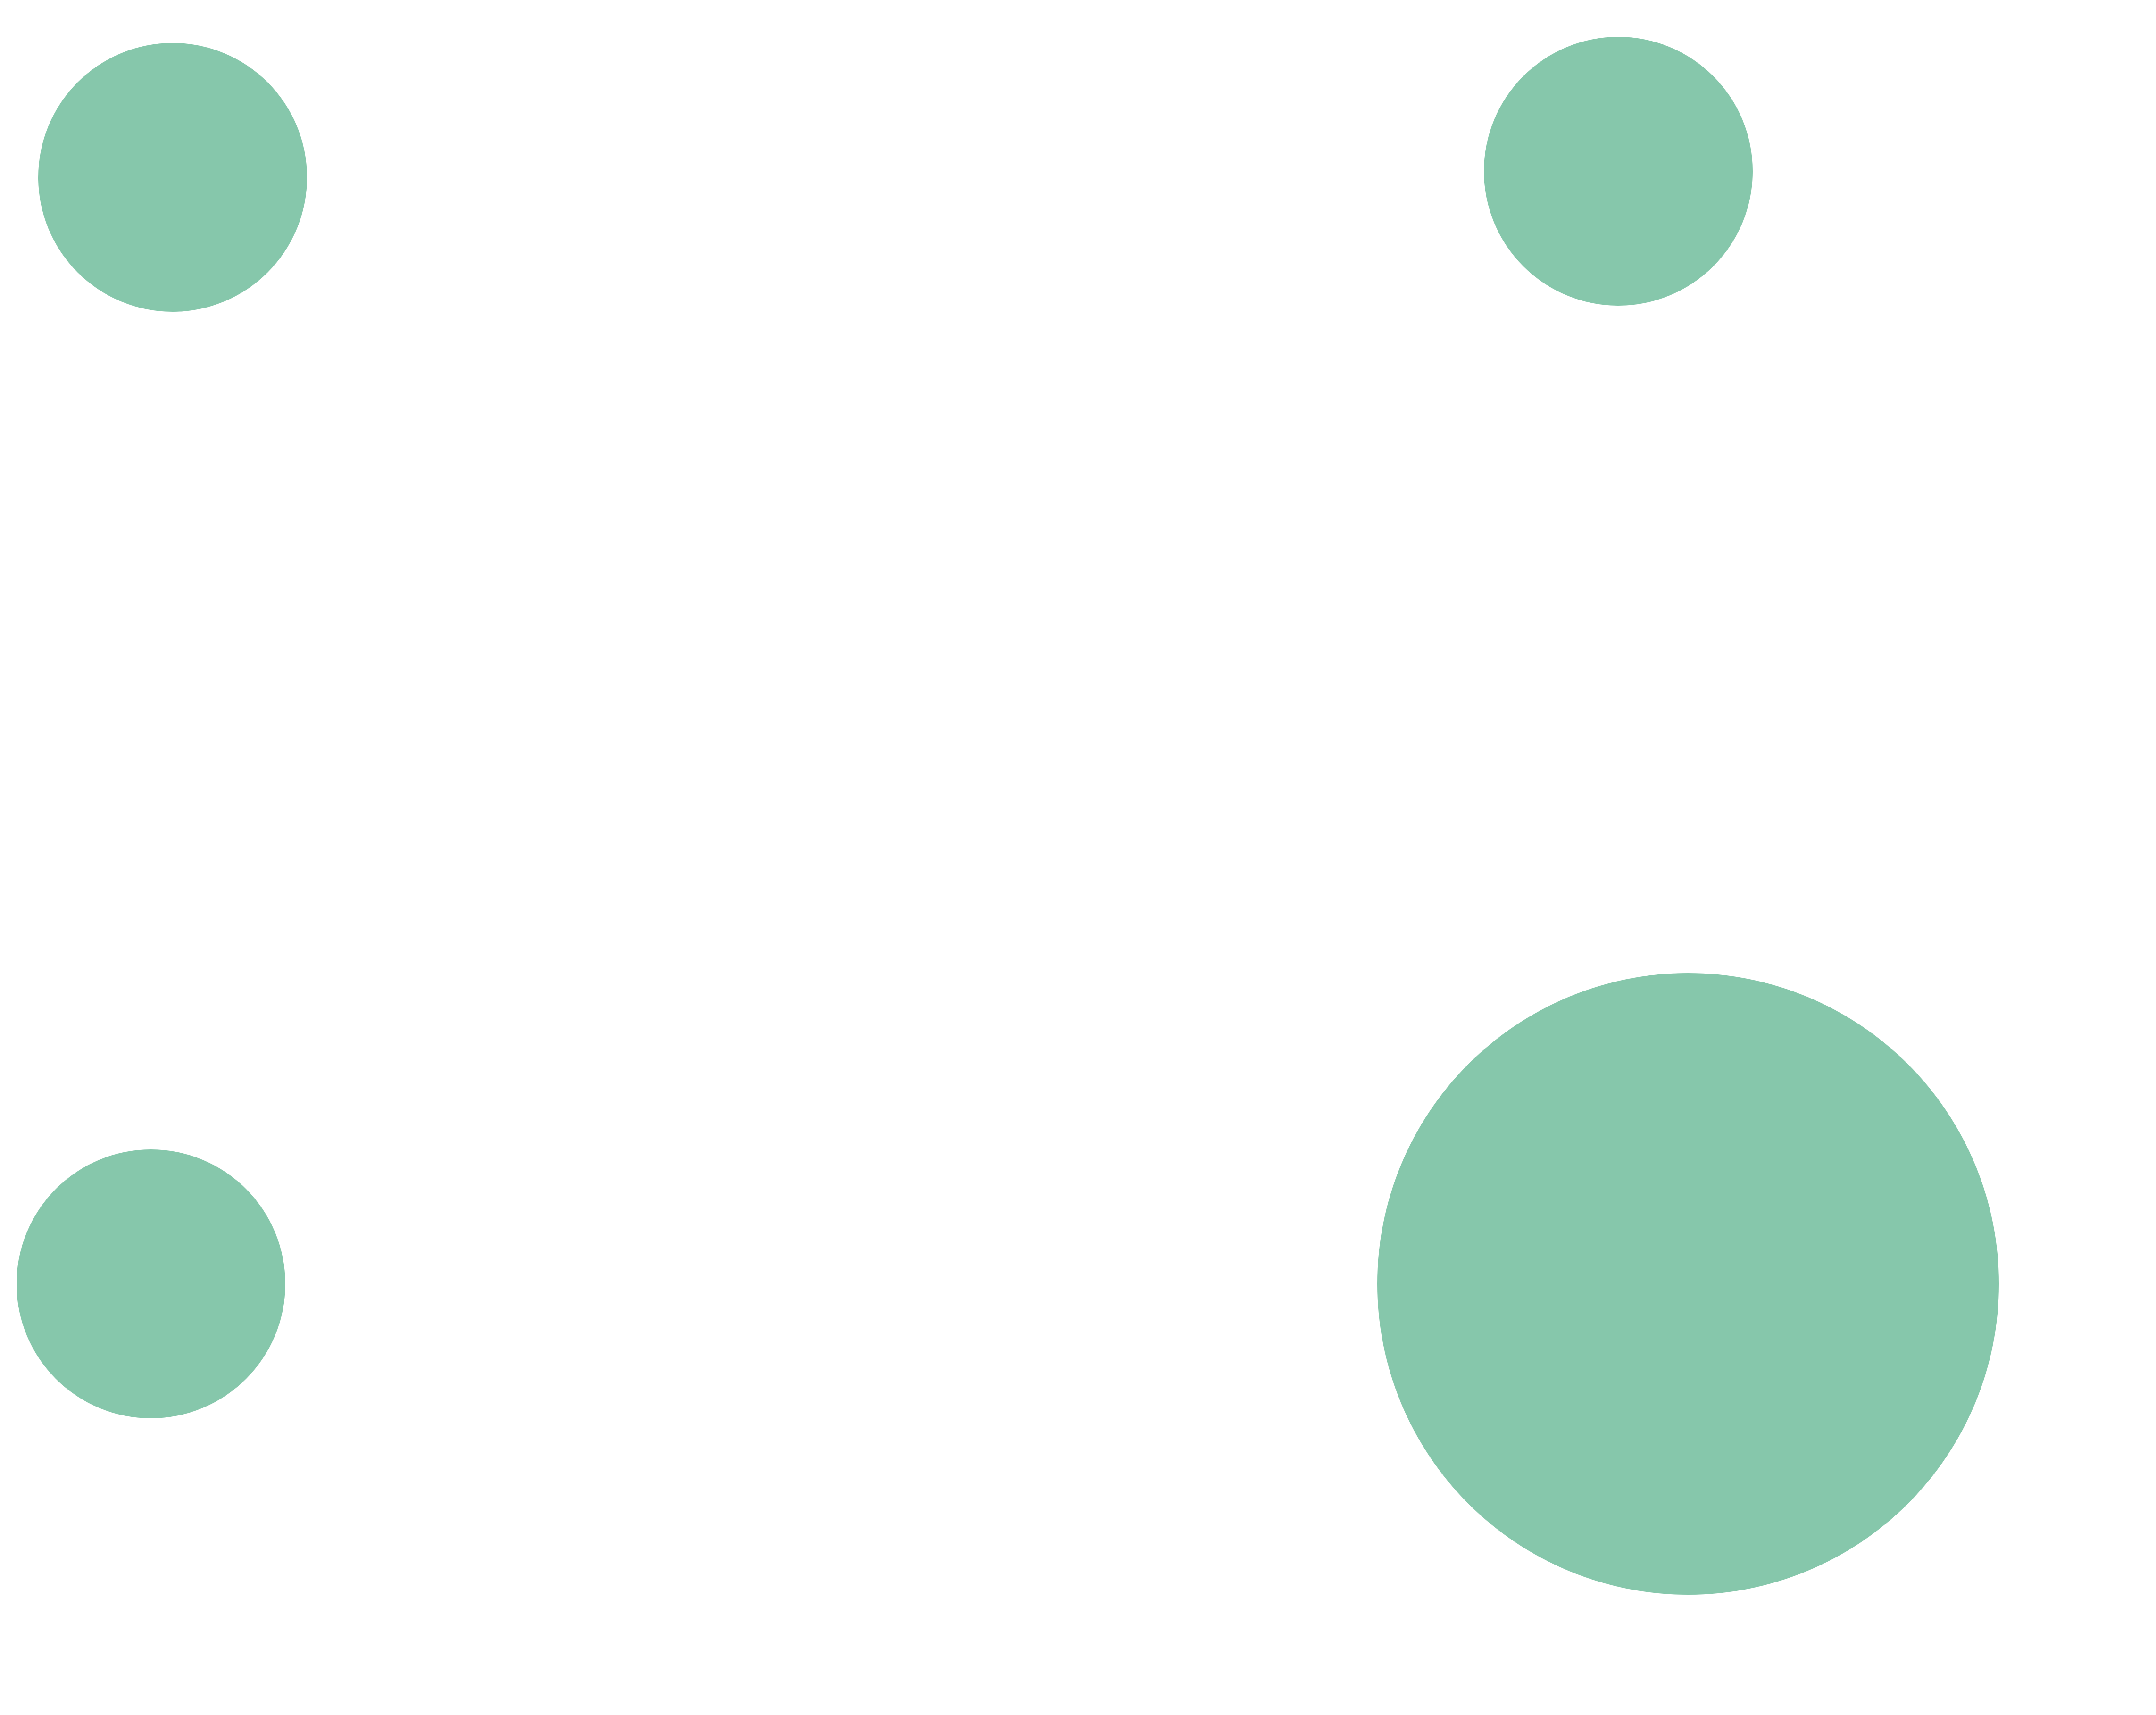 The image size is (2156, 1715). I want to click on circle-top-right, so click(1619, 171).